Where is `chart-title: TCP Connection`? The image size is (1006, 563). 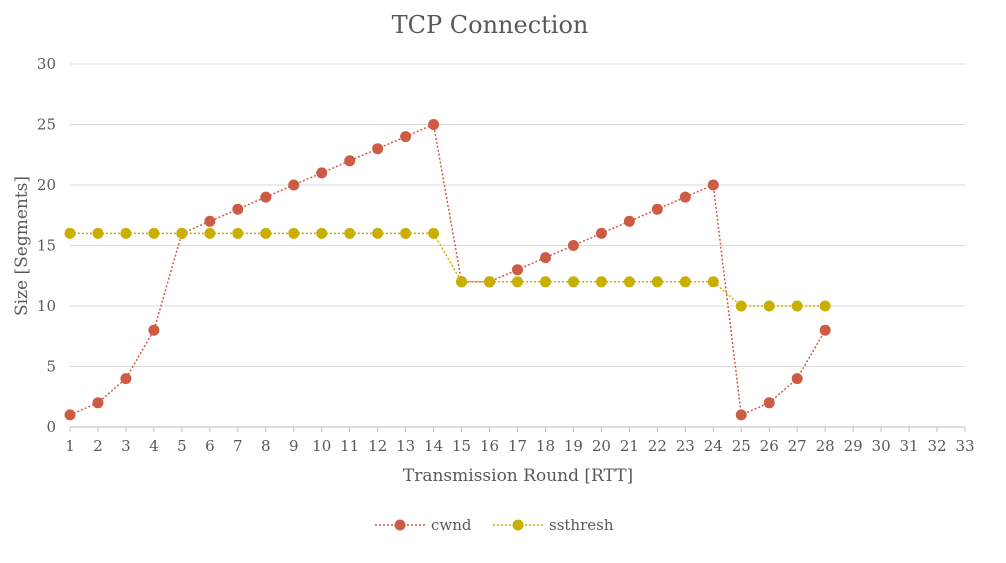
chart-title: TCP Connection is located at coordinates (490, 25).